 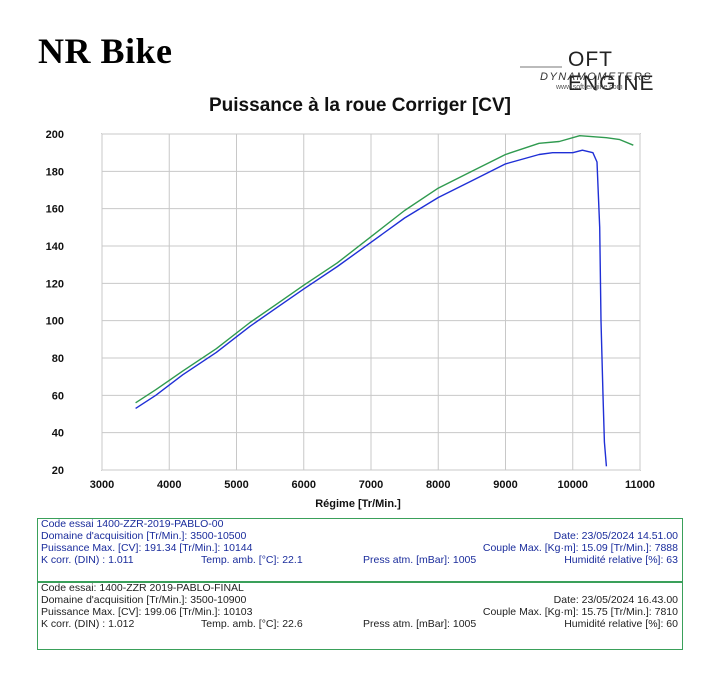 I want to click on x-tick-label: 7000, so click(x=371, y=485).